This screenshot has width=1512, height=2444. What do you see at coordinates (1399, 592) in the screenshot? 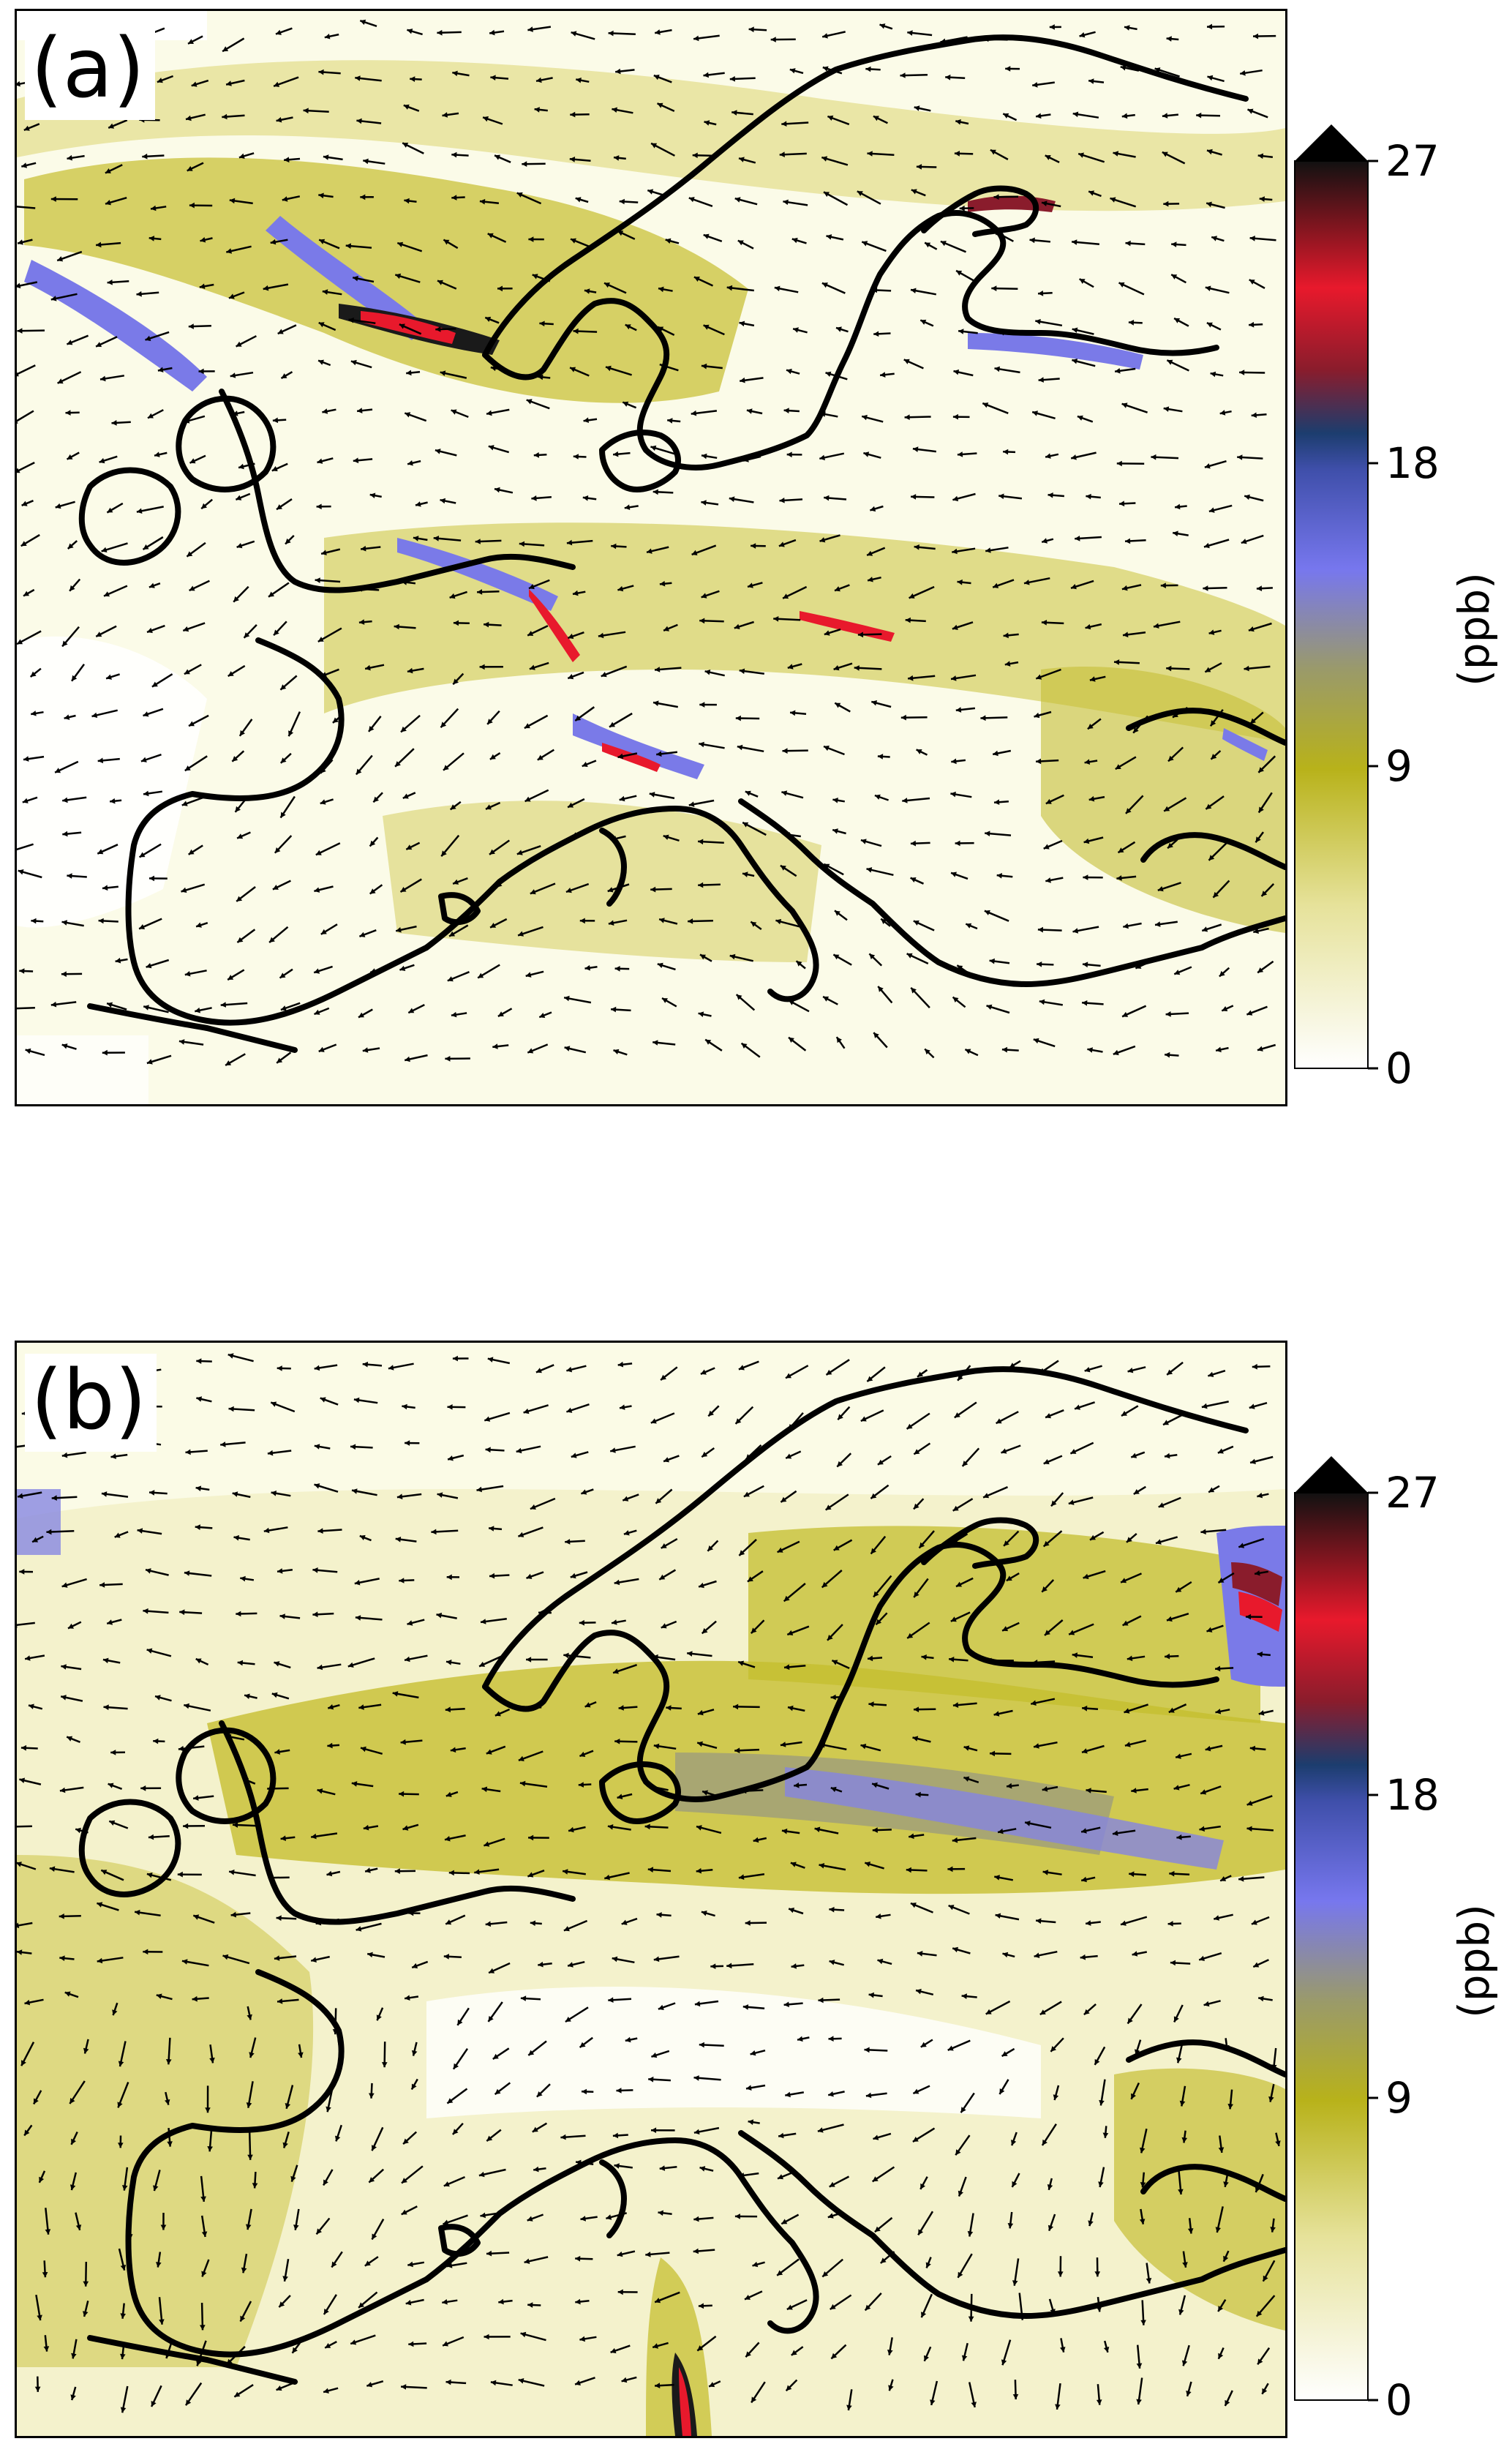
I see `colorbar-a: 27 18 9 0 (ppb)` at bounding box center [1399, 592].